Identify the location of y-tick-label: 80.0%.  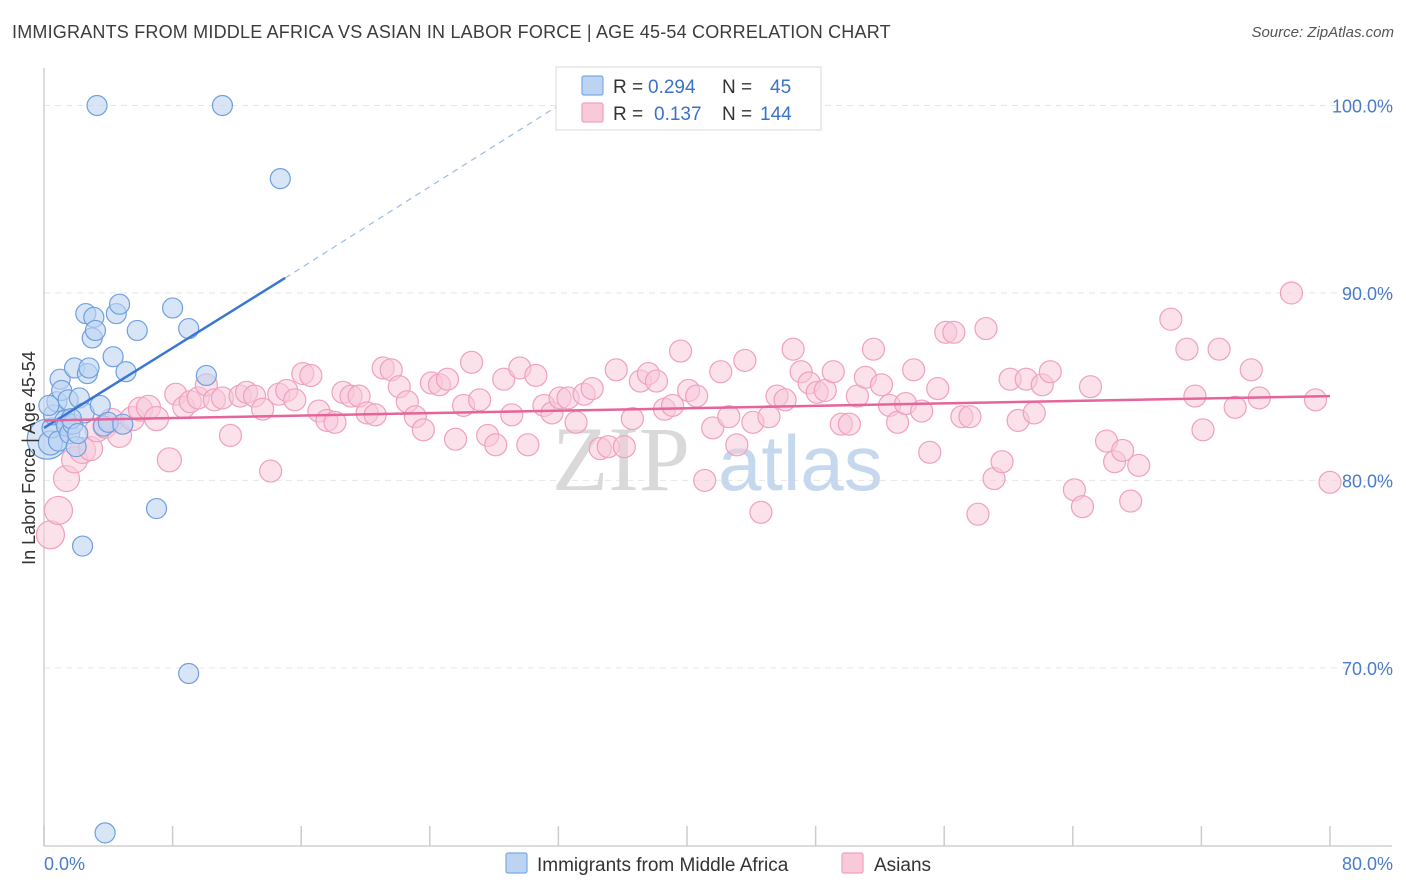
(1367, 481).